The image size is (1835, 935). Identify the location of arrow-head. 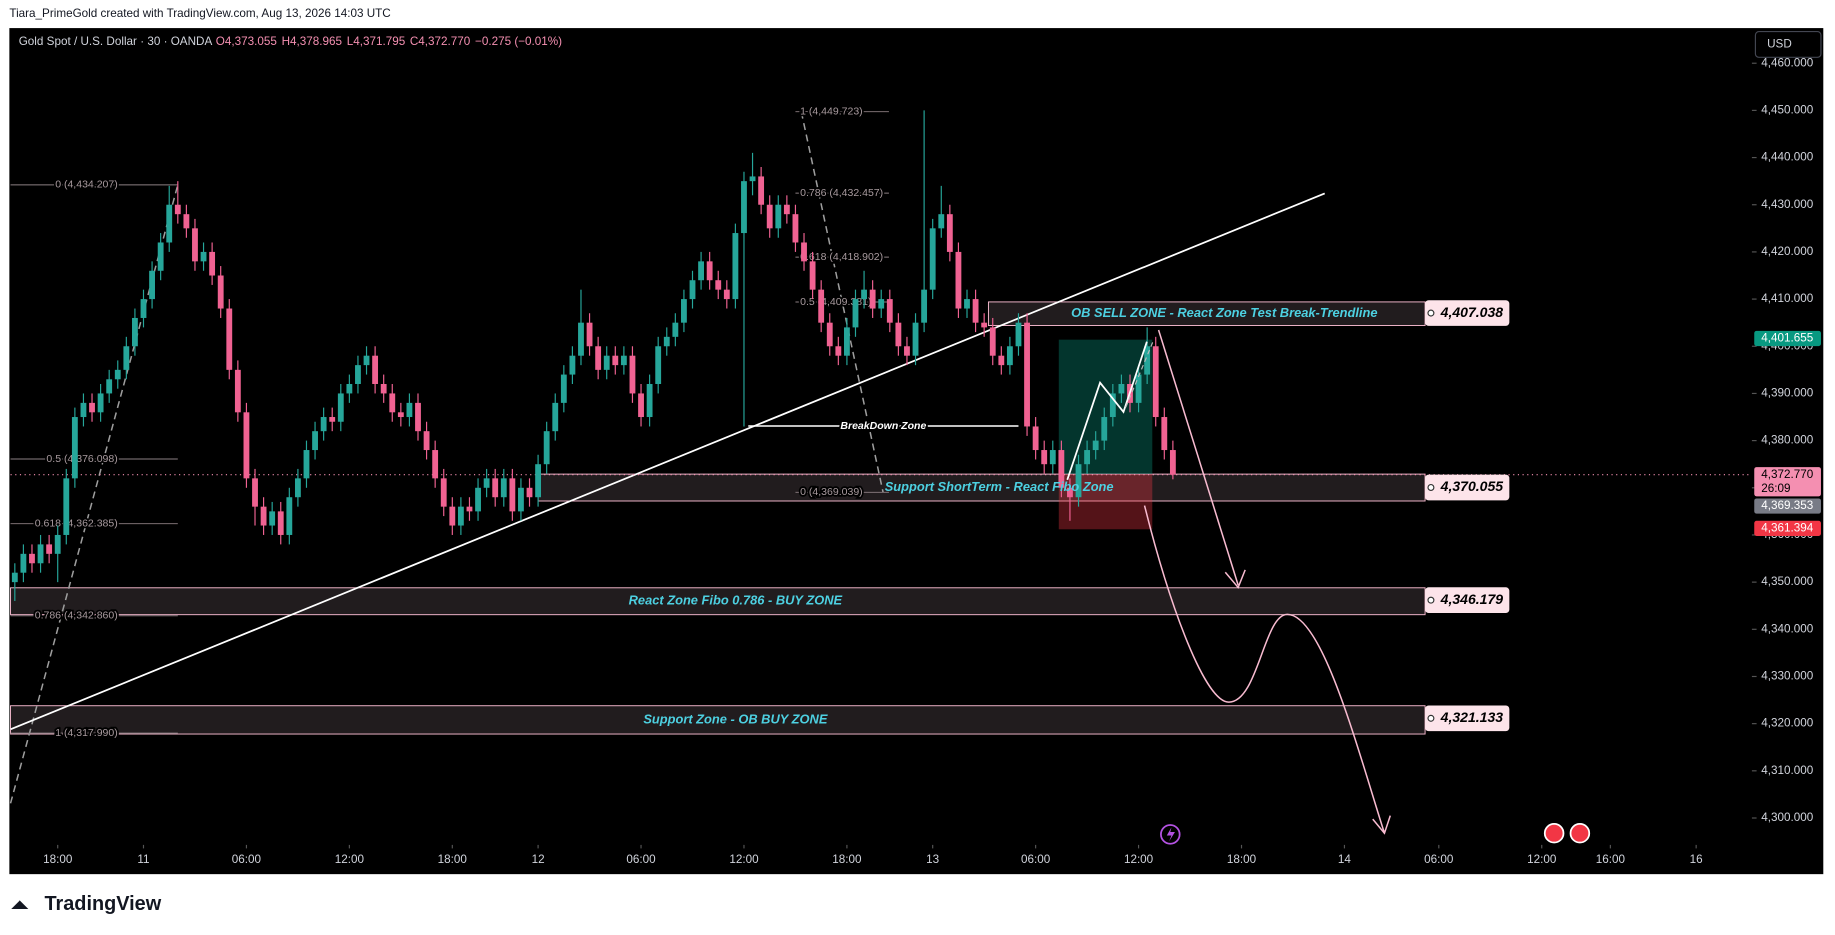
(1235, 579).